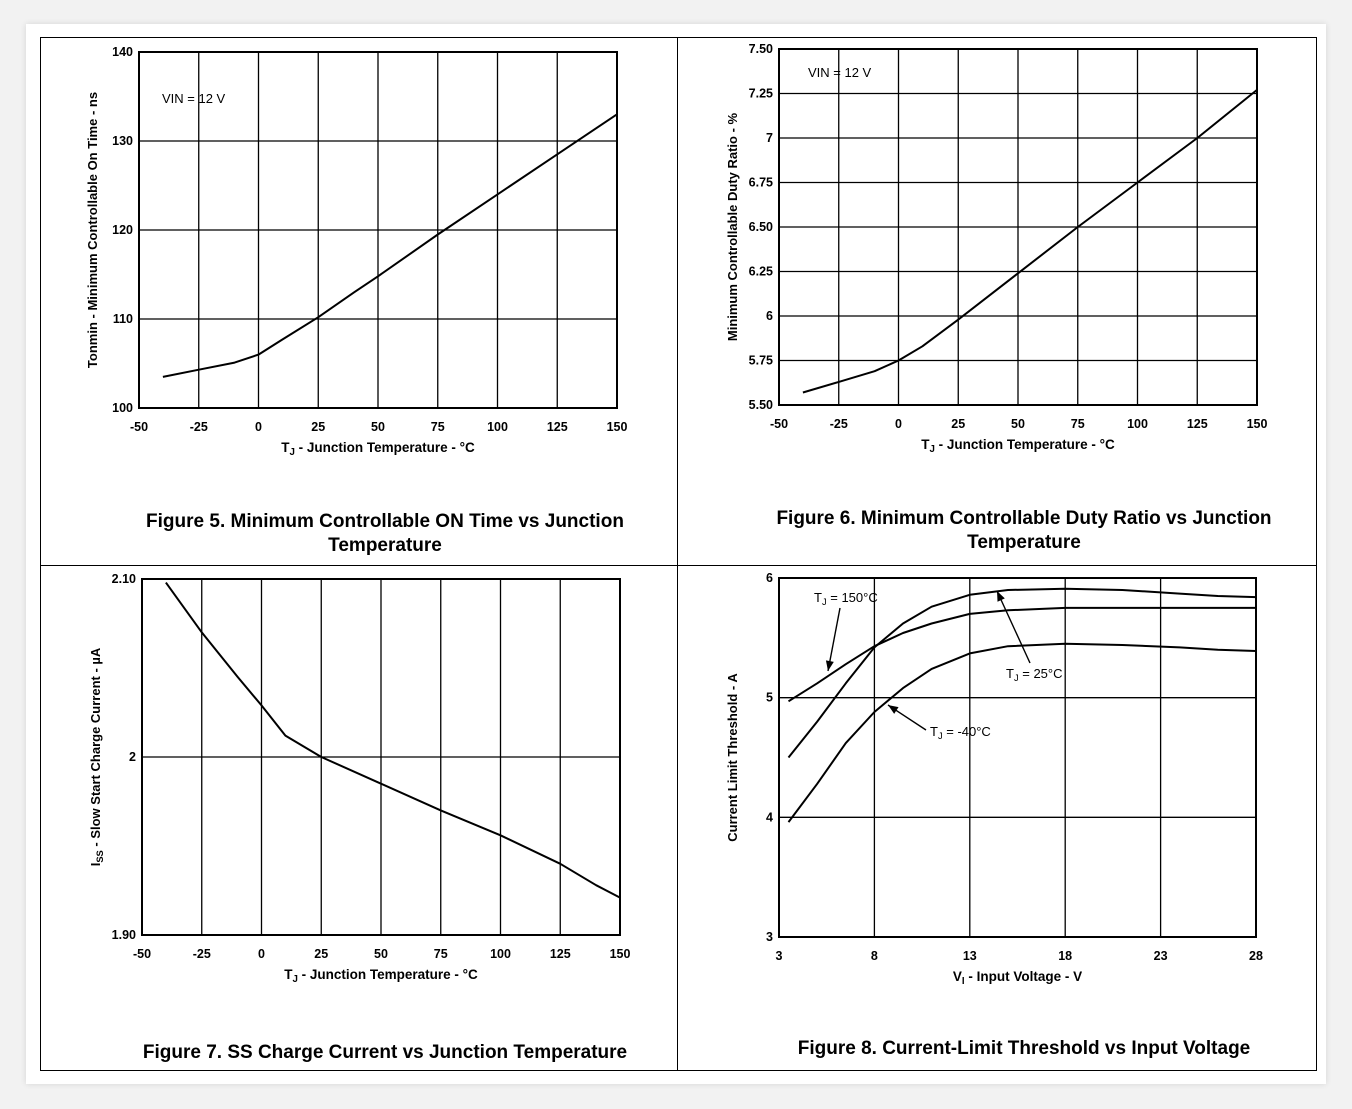 Image resolution: width=1352 pixels, height=1109 pixels. Describe the element at coordinates (1018, 446) in the screenshot. I see `fig6-x-axis-label: TJ - Junction Temperature - °C` at that location.